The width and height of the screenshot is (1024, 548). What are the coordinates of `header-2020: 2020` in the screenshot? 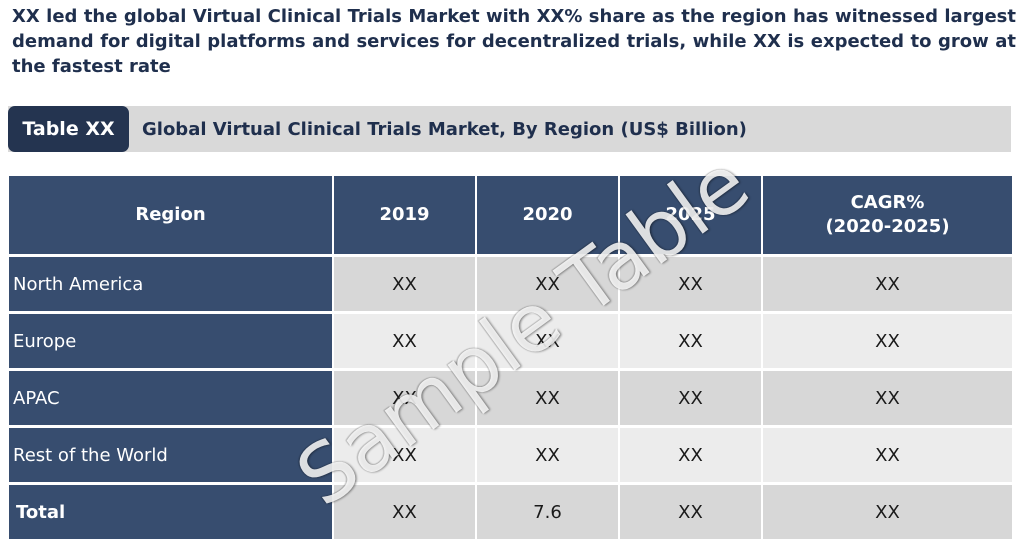 It's located at (547, 215).